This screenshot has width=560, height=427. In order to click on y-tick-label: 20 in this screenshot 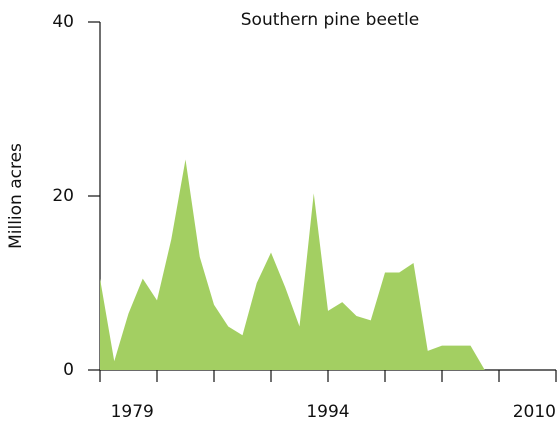, I will do `click(63, 196)`.